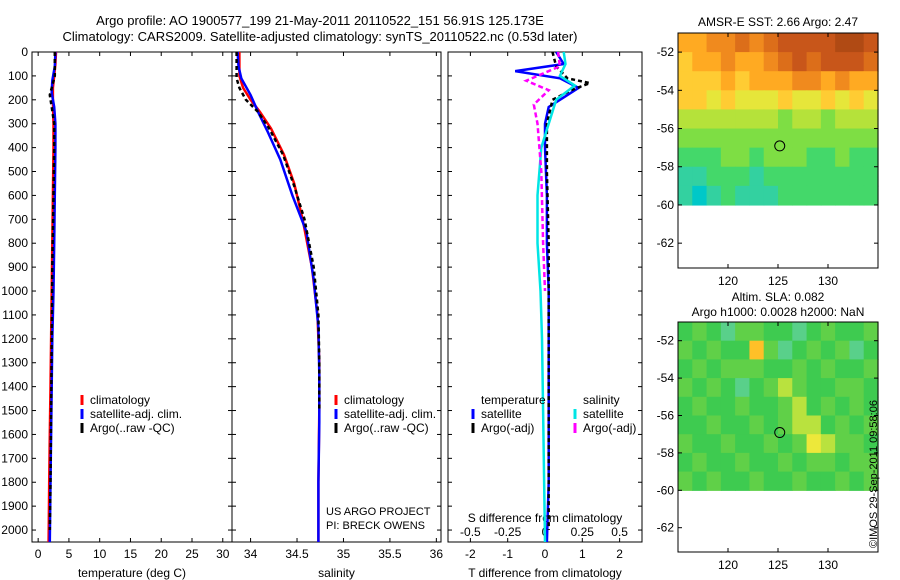 This screenshot has width=900, height=580. Describe the element at coordinates (619, 532) in the screenshot. I see `secondary-x-tick-label: 0.5` at that location.